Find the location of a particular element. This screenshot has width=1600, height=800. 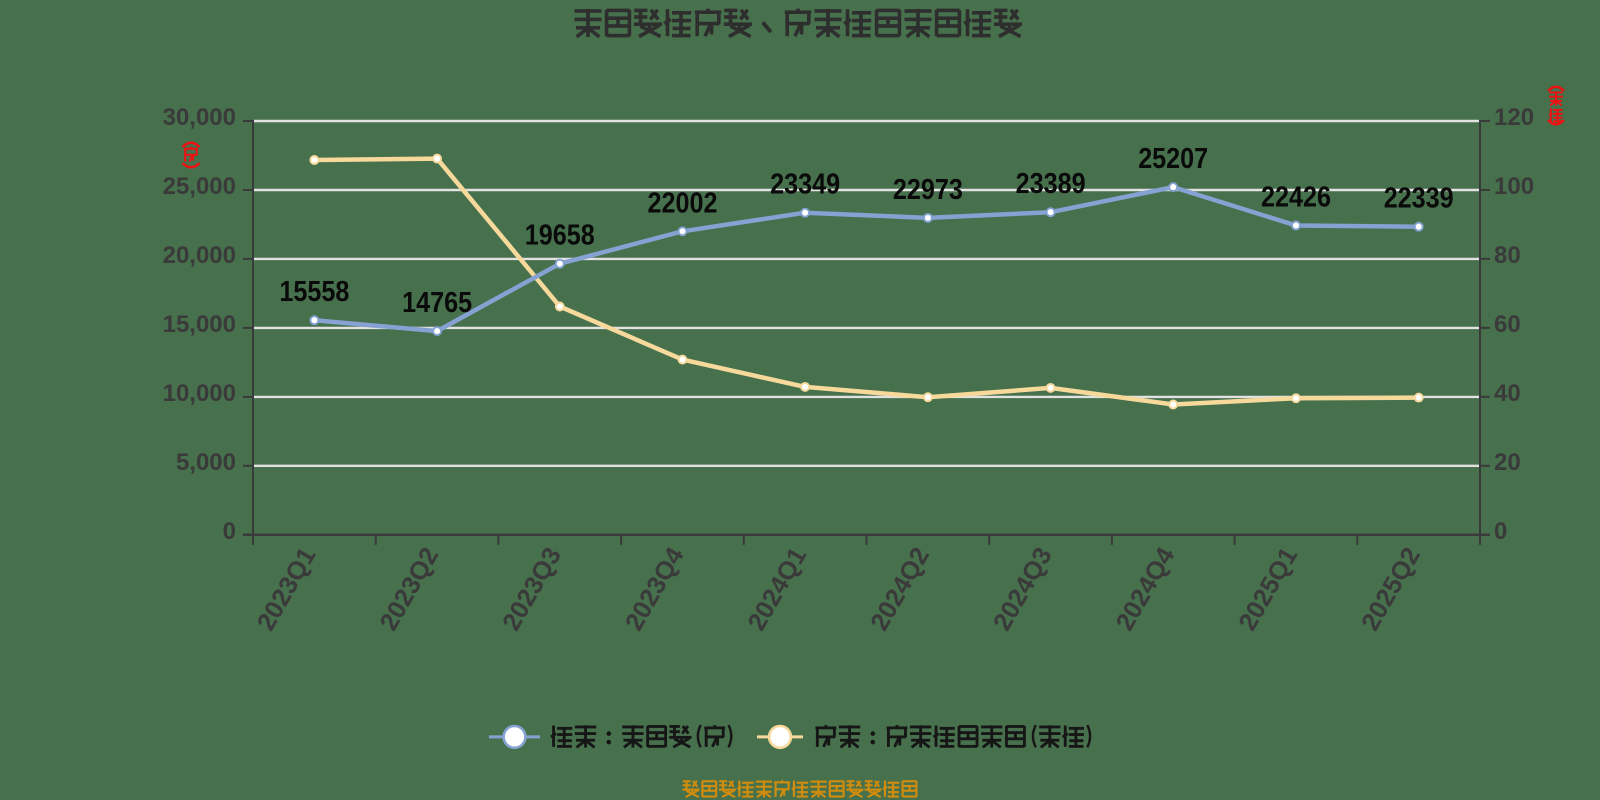

svg-text: 22426 is located at coordinates (1296, 198).